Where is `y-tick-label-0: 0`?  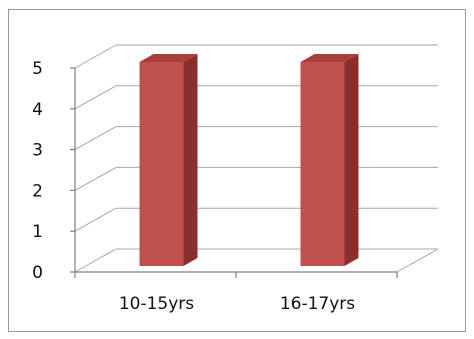
y-tick-label-0: 0 is located at coordinates (37, 273).